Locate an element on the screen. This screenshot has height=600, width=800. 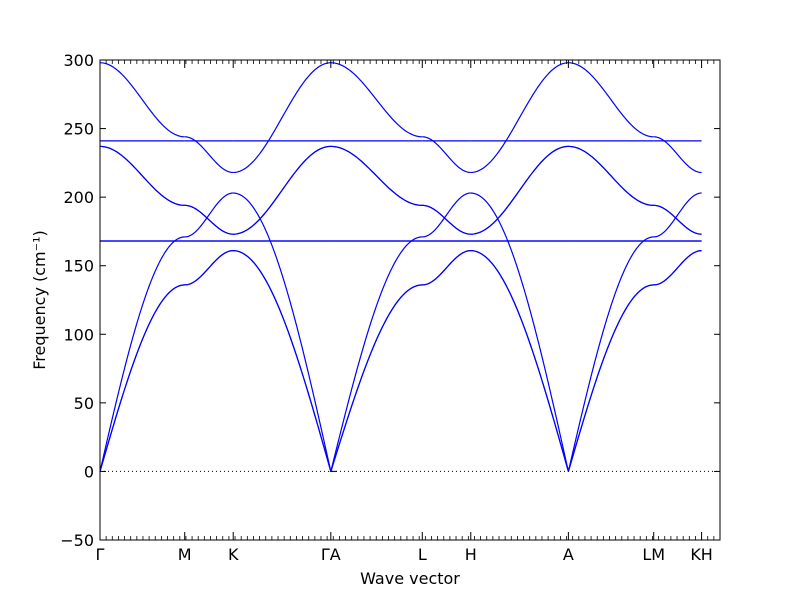
x-tick-label: LM is located at coordinates (653, 554).